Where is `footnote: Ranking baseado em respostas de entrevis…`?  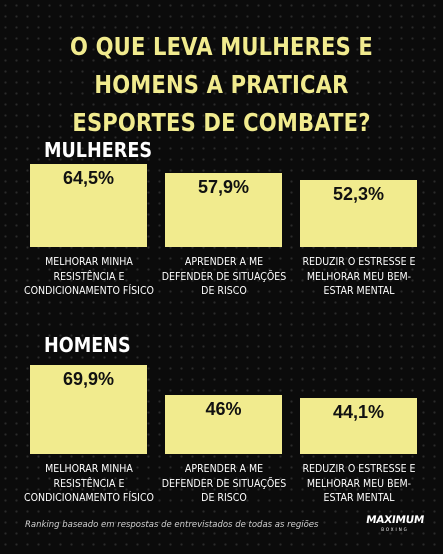
footnote: Ranking baseado em respostas de entrevis… is located at coordinates (172, 525).